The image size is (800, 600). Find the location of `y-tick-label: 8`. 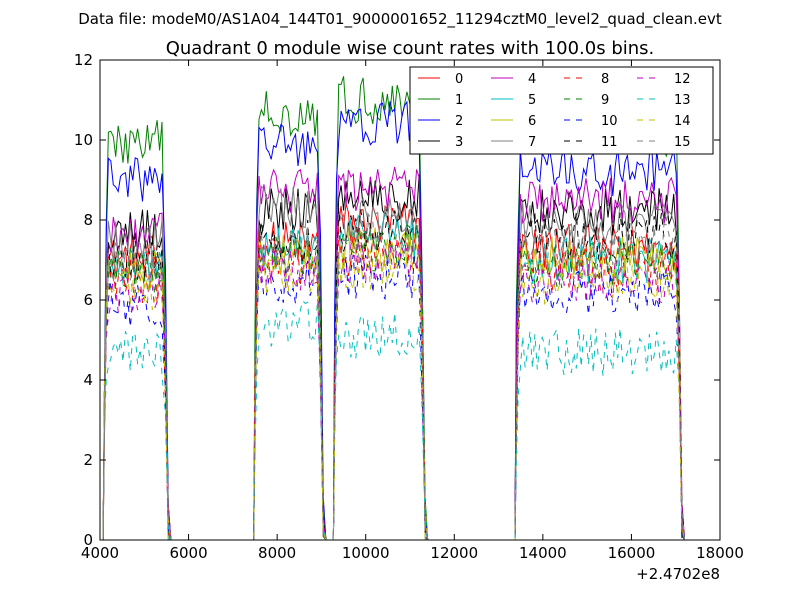

y-tick-label: 8 is located at coordinates (88, 220).